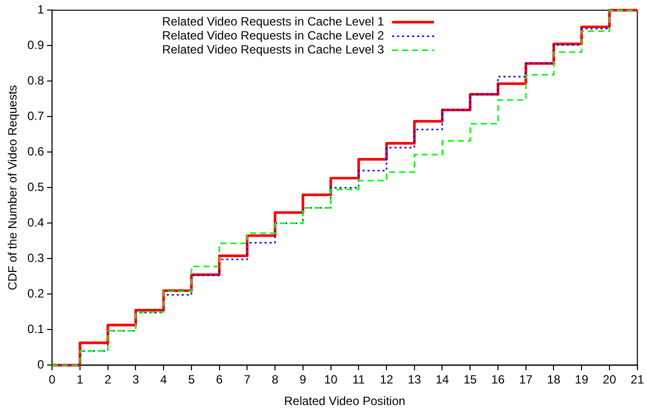 This screenshot has height=415, width=647. Describe the element at coordinates (108, 379) in the screenshot. I see `x-tick-label: 2` at that location.